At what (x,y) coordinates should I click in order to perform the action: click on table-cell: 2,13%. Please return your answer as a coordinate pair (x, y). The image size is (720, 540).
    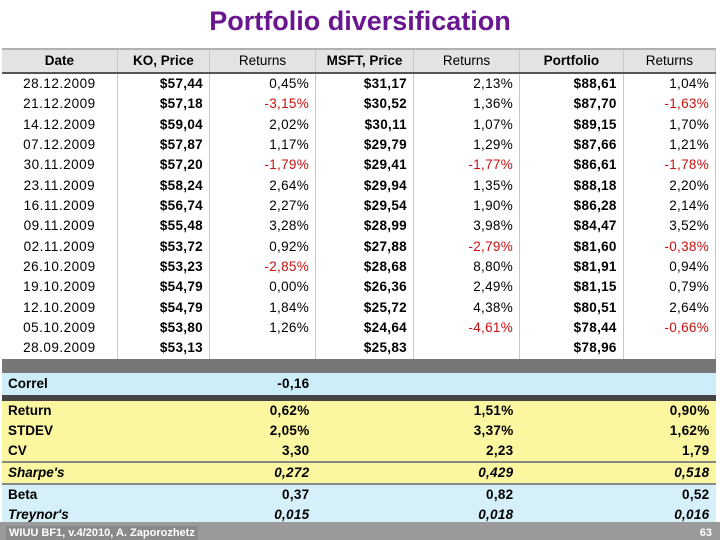
    Looking at the image, I should click on (467, 84).